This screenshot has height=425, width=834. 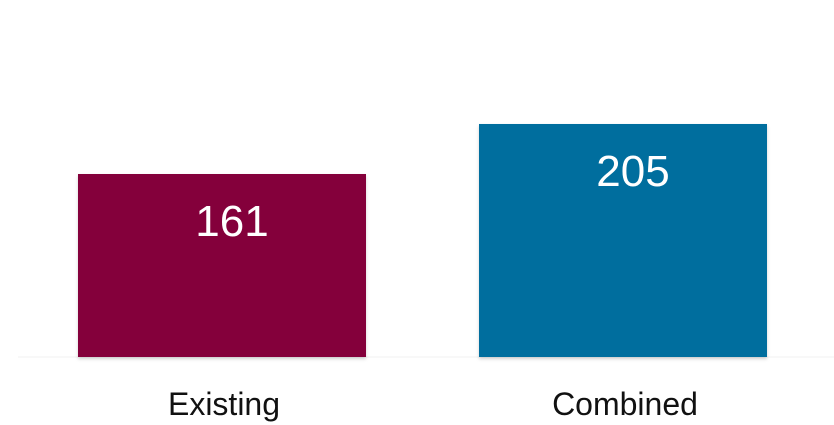 I want to click on x-tick-label-combined: Combined, so click(x=625, y=404).